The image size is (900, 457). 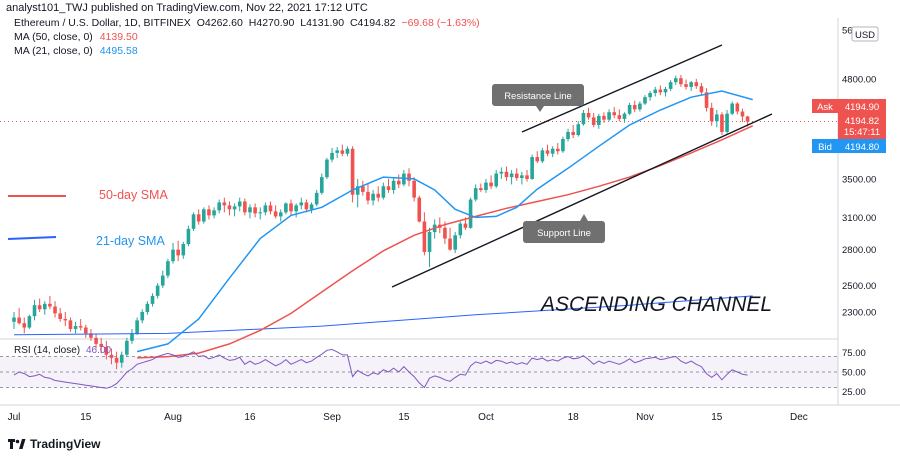 I want to click on sma21-key-line, so click(x=32, y=238).